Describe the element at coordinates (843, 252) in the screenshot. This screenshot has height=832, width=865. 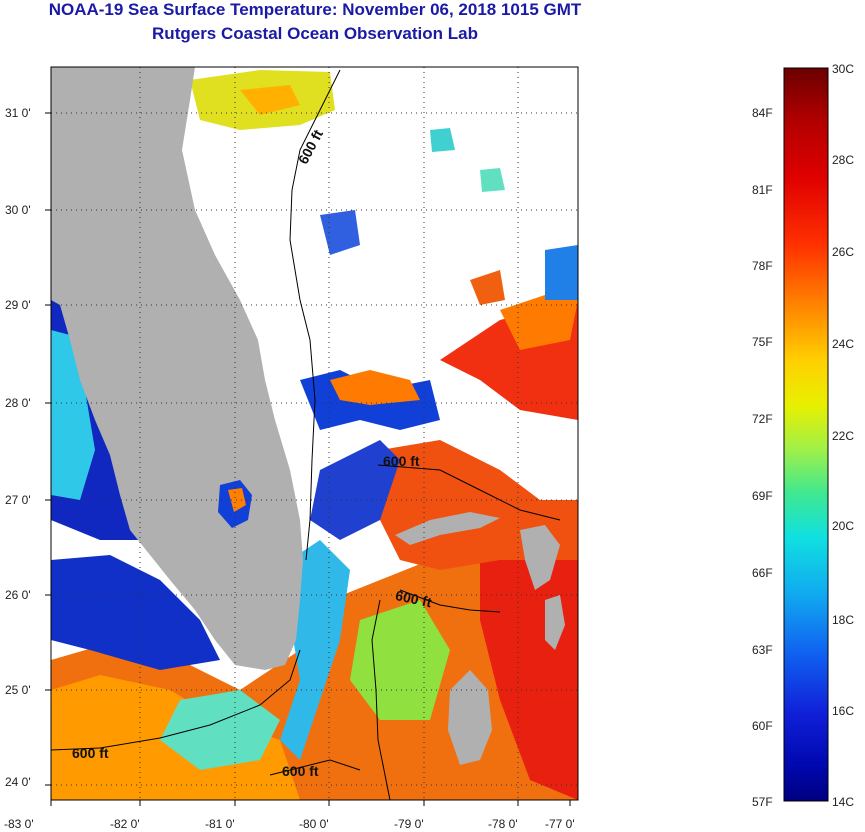
I see `colorbar-celsius-label: 26C` at that location.